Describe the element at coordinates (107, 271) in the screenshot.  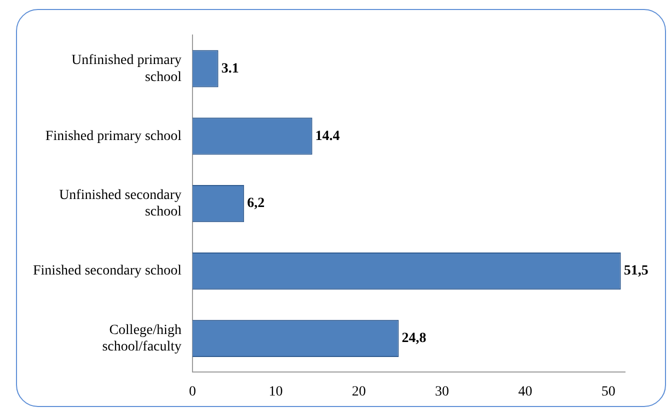
I see `y-tick-label: Finished secondary school` at that location.